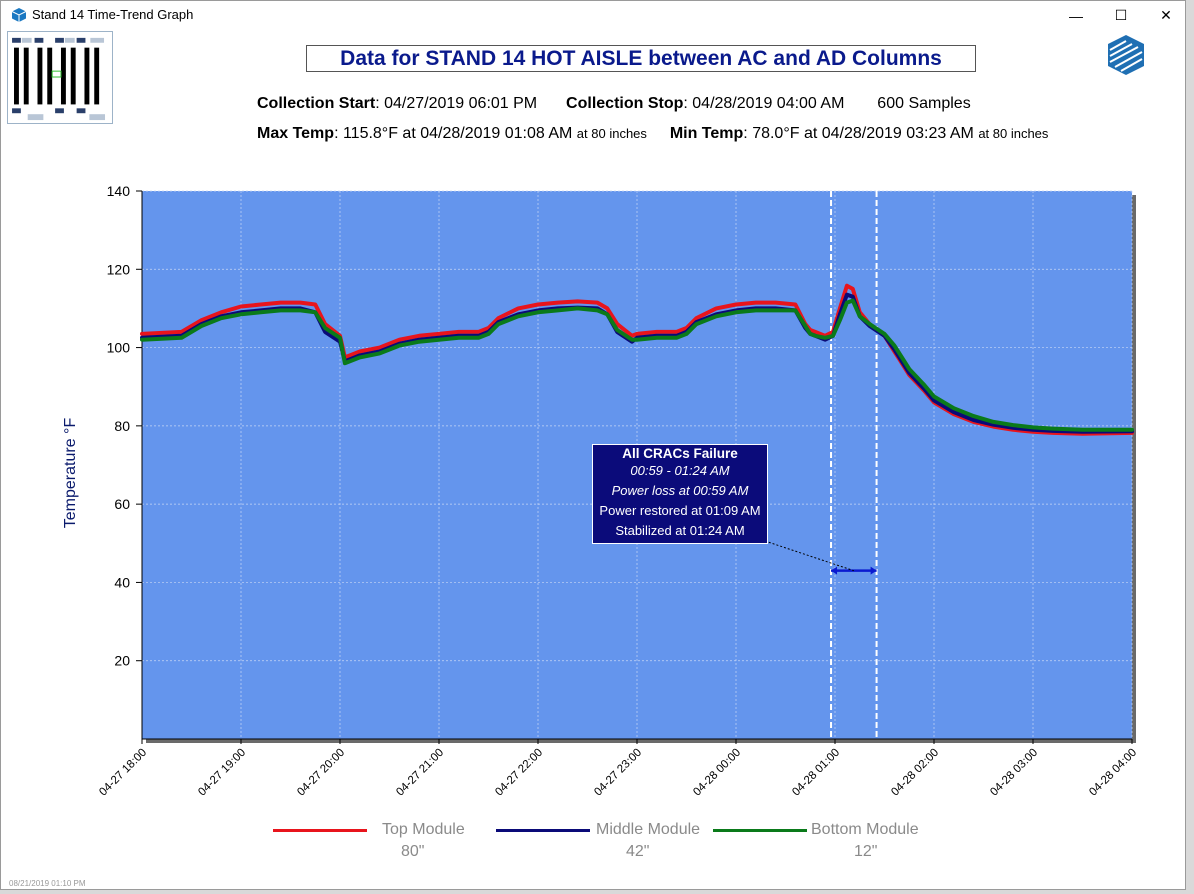 The image size is (1194, 894). I want to click on legend-sublabel: 12", so click(866, 851).